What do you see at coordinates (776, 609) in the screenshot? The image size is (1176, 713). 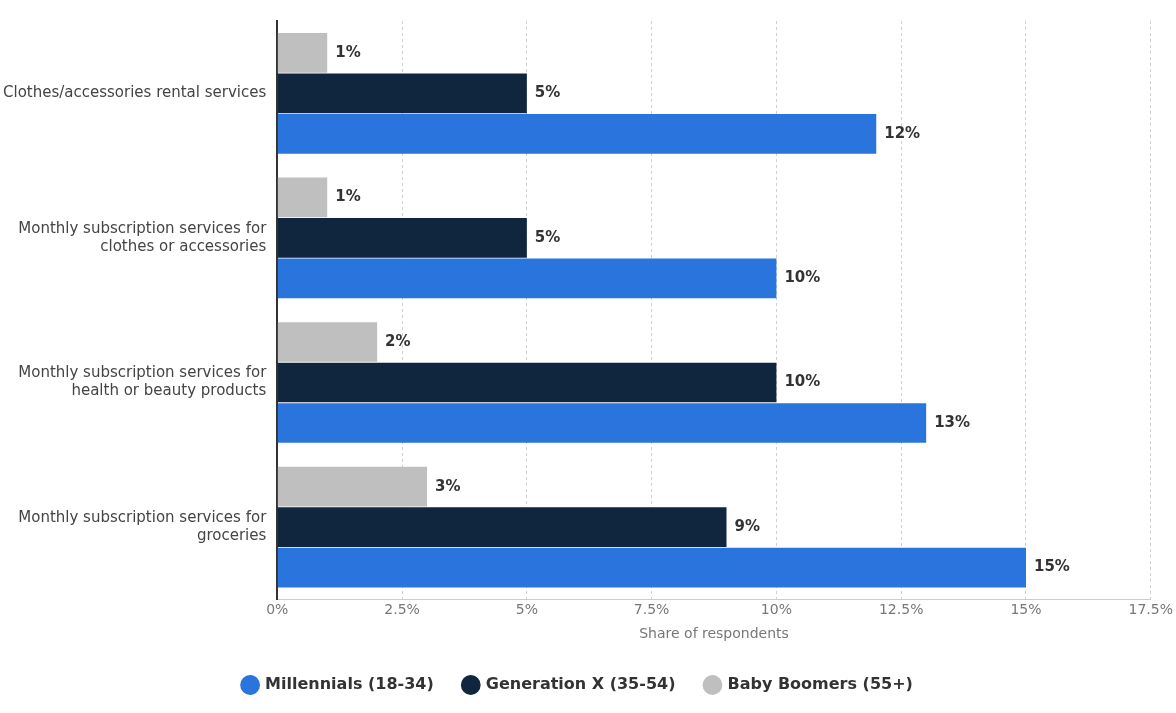 I see `x-tick-label: 10%` at bounding box center [776, 609].